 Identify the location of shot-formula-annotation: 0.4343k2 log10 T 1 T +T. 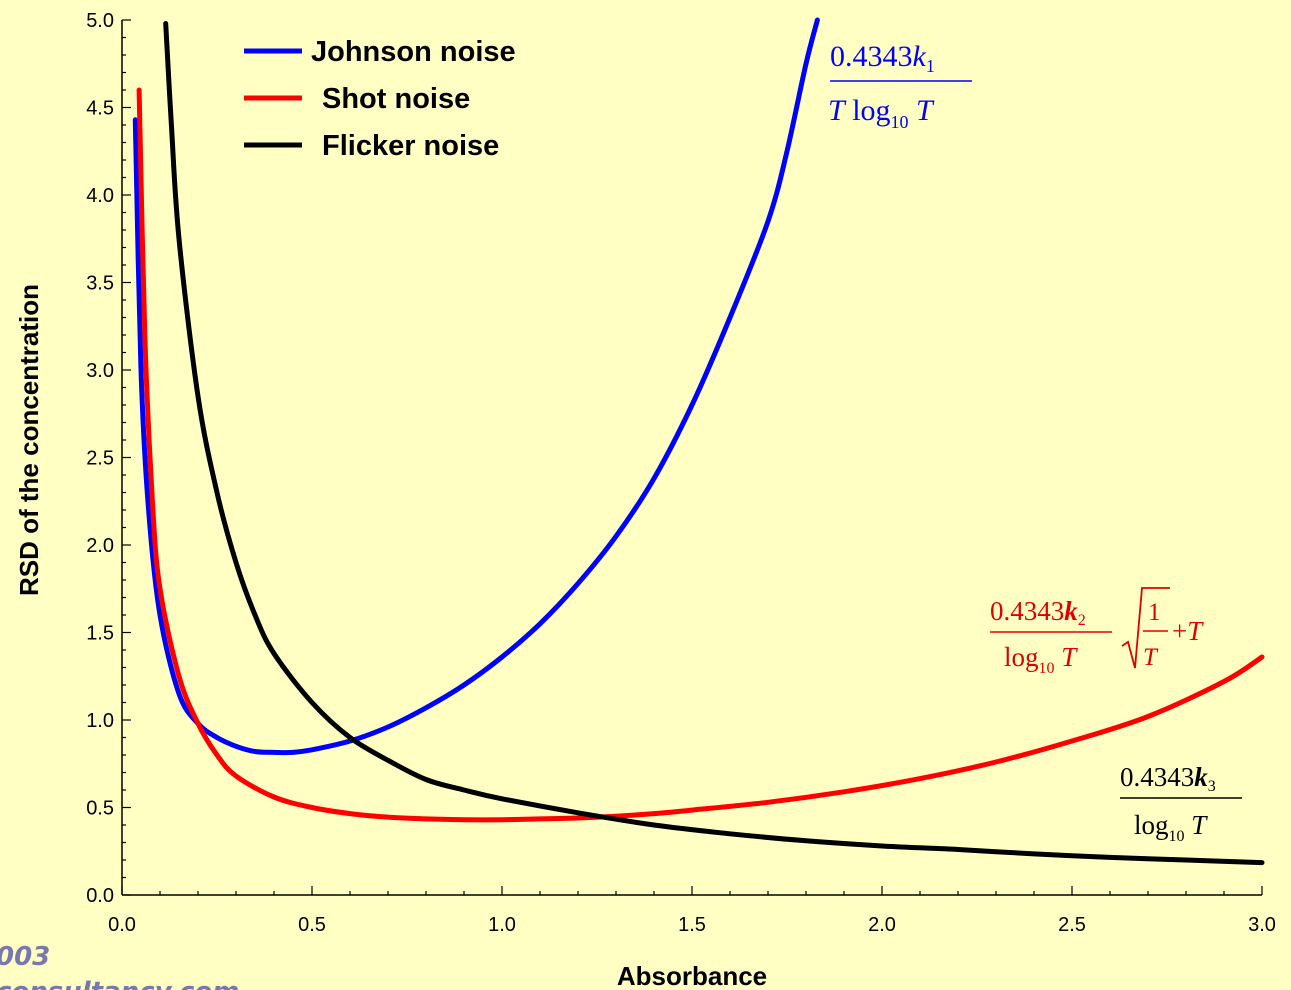
(1097, 632).